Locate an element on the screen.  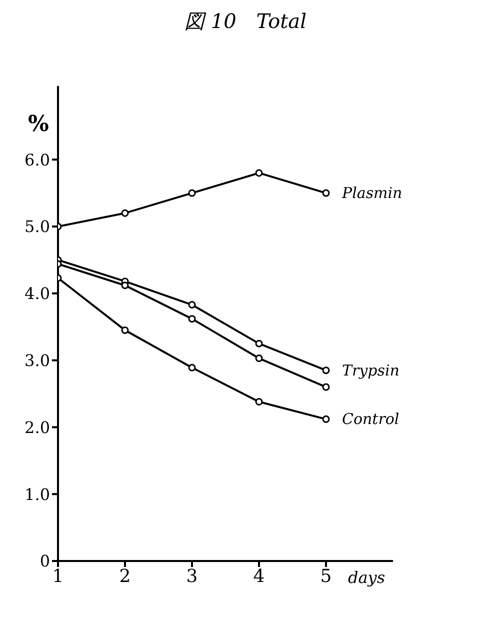
x-tick-label: 2 is located at coordinates (125, 576).